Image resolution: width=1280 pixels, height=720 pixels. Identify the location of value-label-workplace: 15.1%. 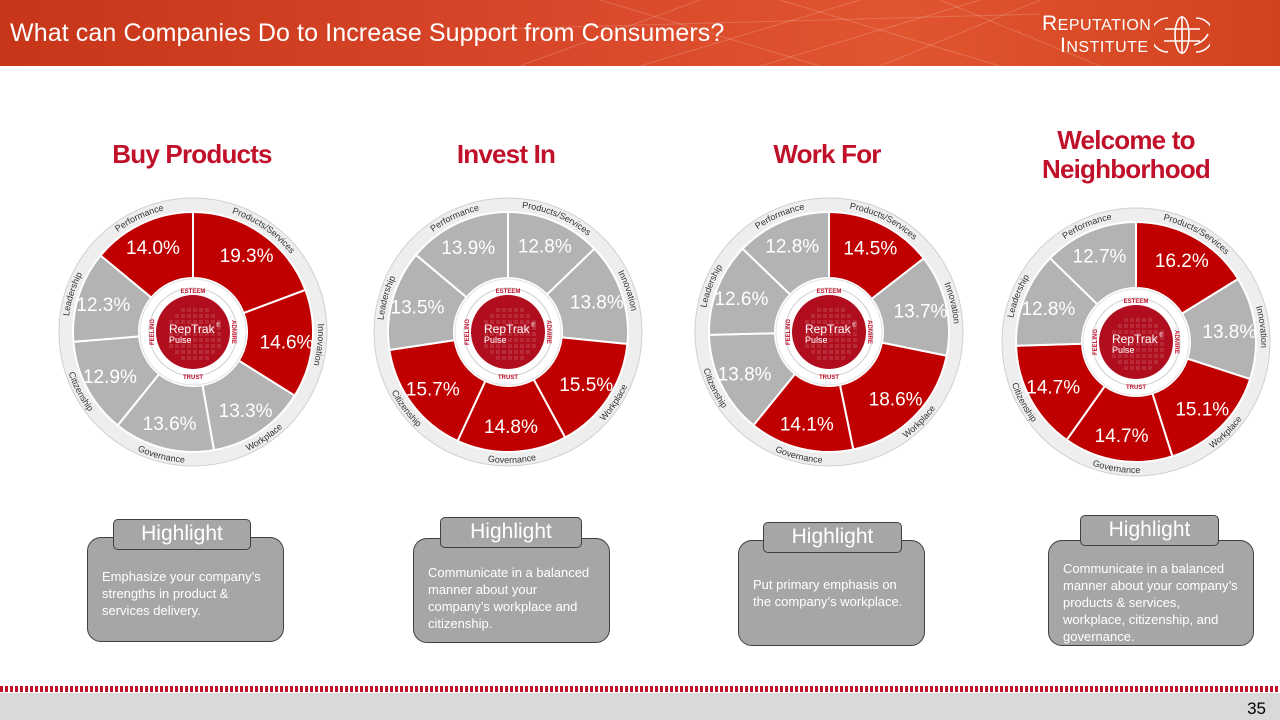
(1202, 410).